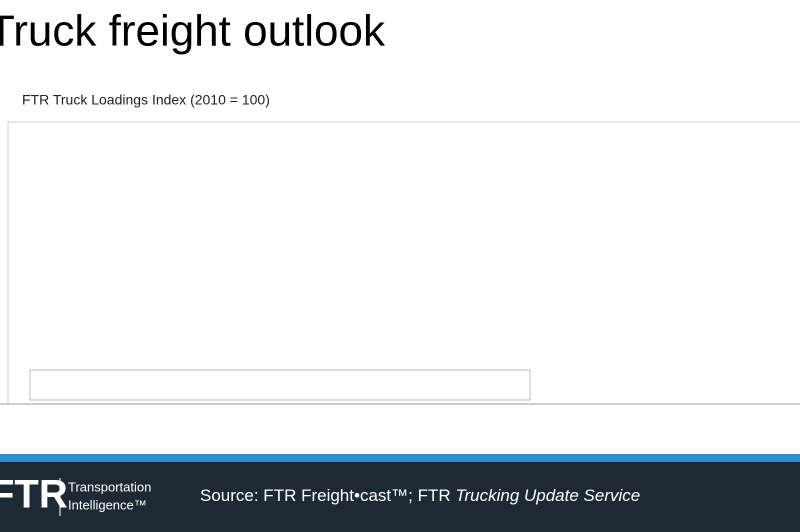  I want to click on chart-title: FTR Truck Loadings Index (2010 = 100), so click(146, 100).